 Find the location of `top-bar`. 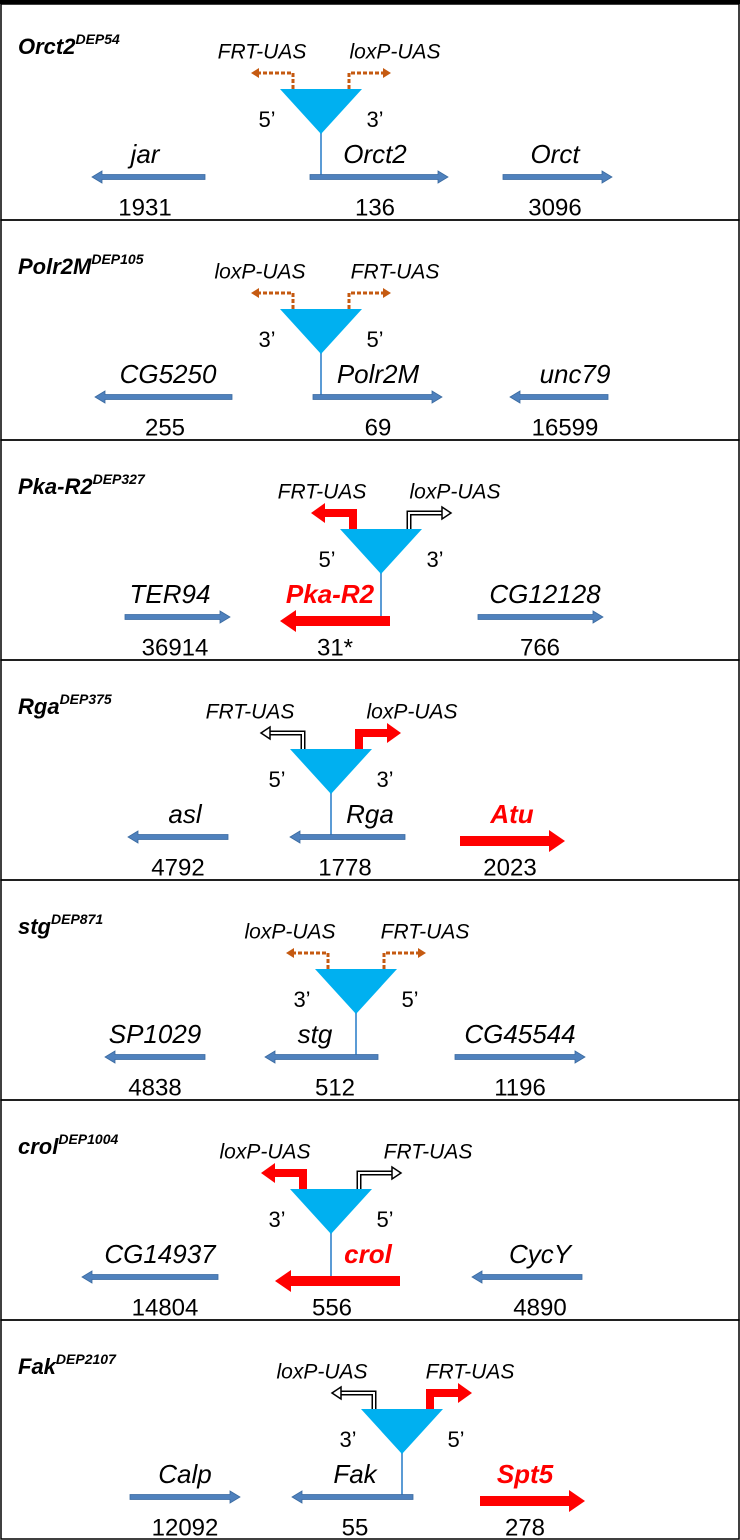

top-bar is located at coordinates (370, 2).